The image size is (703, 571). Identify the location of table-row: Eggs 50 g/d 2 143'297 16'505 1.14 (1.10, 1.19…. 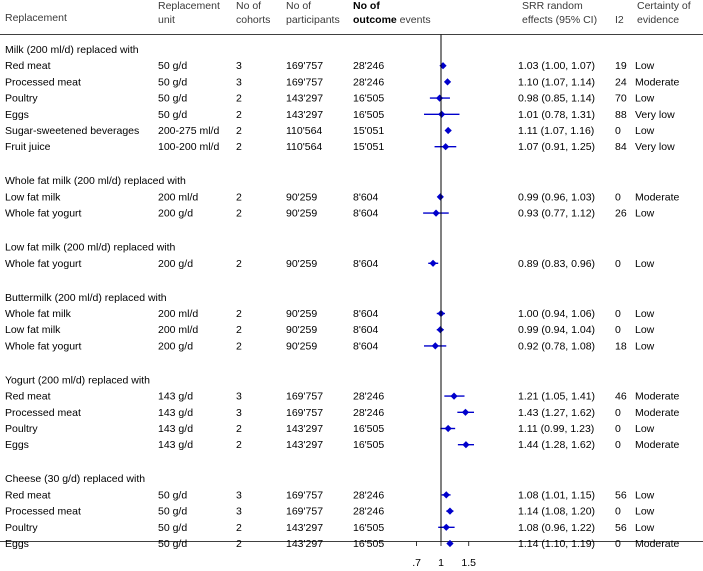
(342, 544).